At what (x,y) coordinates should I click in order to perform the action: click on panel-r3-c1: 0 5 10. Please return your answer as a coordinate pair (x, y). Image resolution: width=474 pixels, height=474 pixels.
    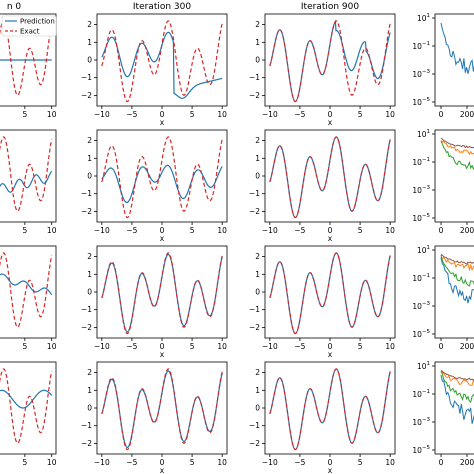
    Looking at the image, I should click on (28, 298).